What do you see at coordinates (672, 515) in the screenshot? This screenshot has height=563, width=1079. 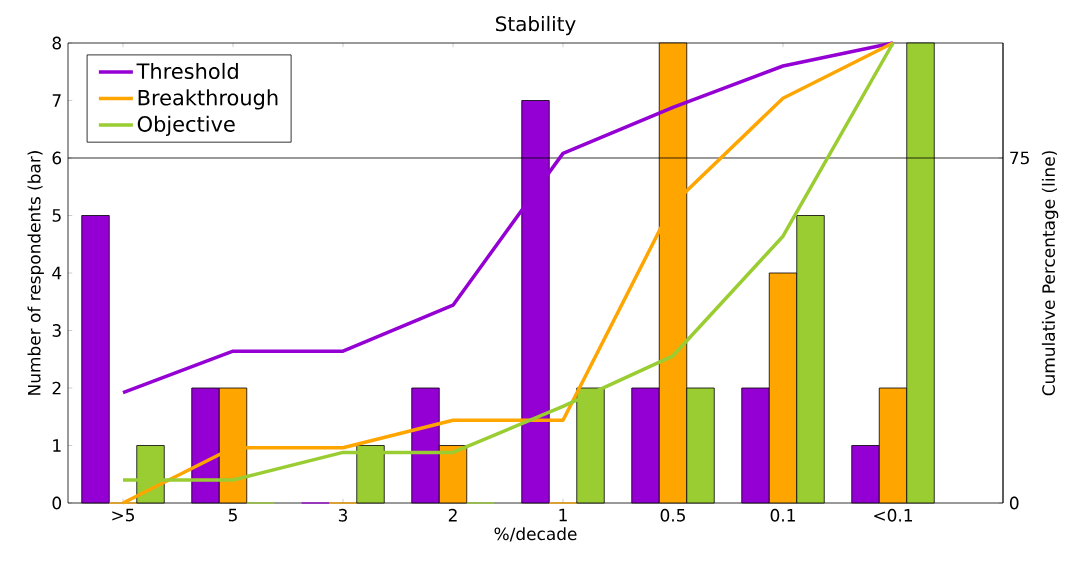 I see `x-tick-label: 0.5` at bounding box center [672, 515].